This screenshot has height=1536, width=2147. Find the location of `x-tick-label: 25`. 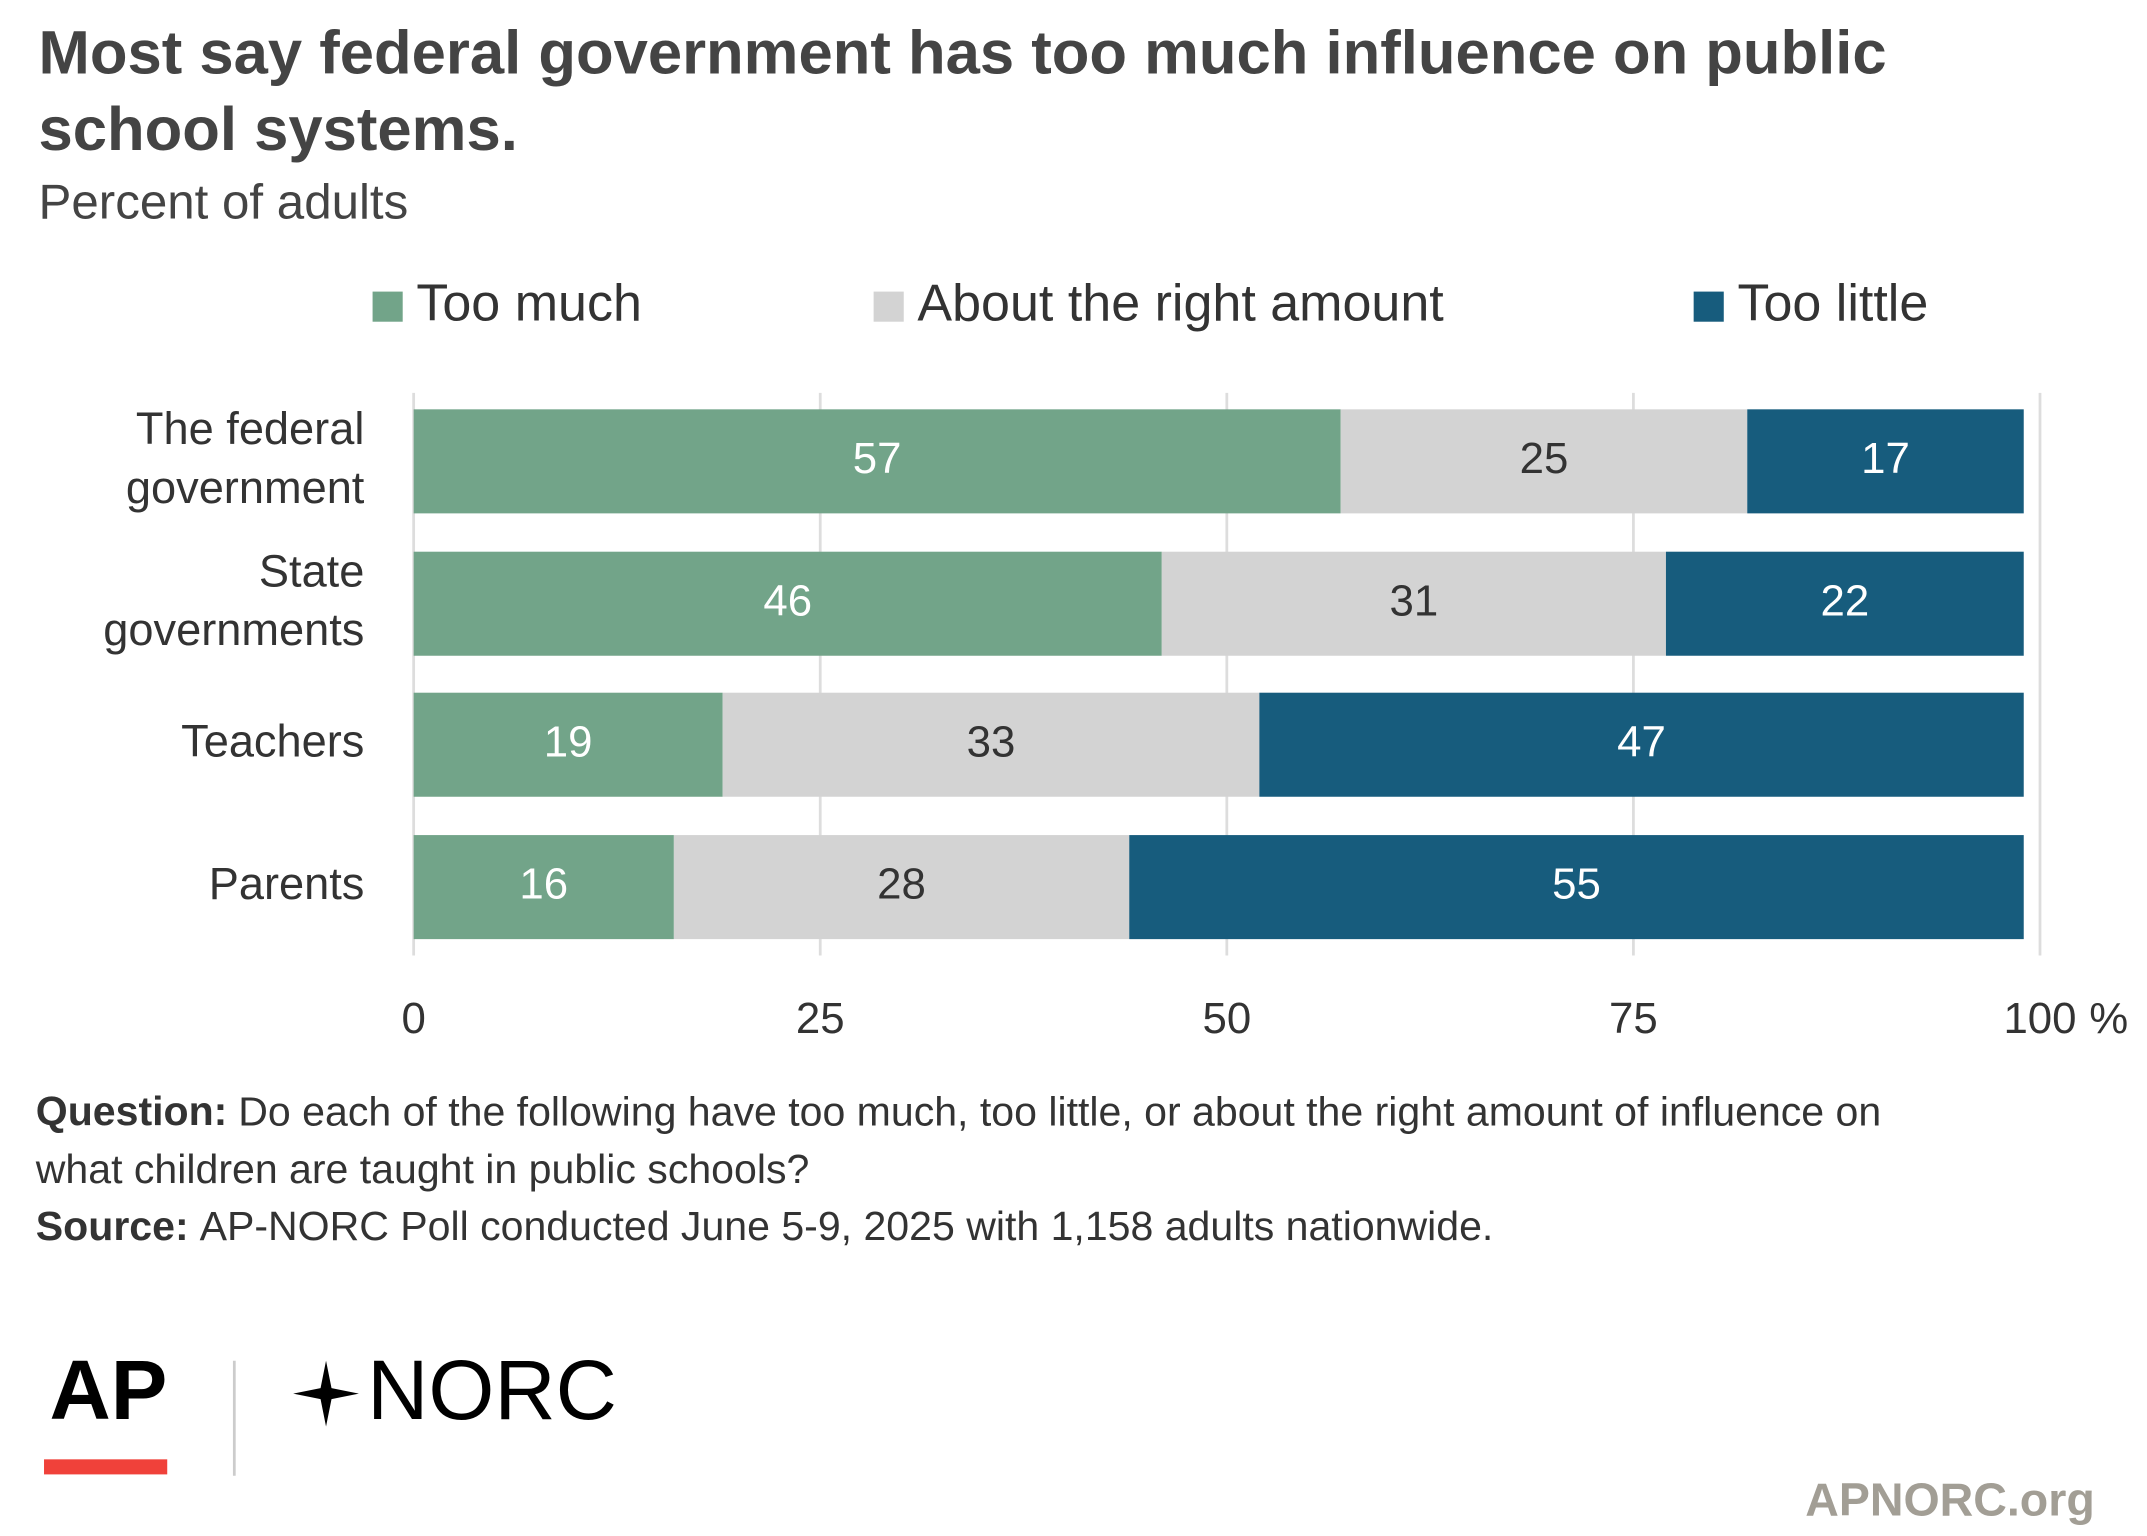

x-tick-label: 25 is located at coordinates (820, 1018).